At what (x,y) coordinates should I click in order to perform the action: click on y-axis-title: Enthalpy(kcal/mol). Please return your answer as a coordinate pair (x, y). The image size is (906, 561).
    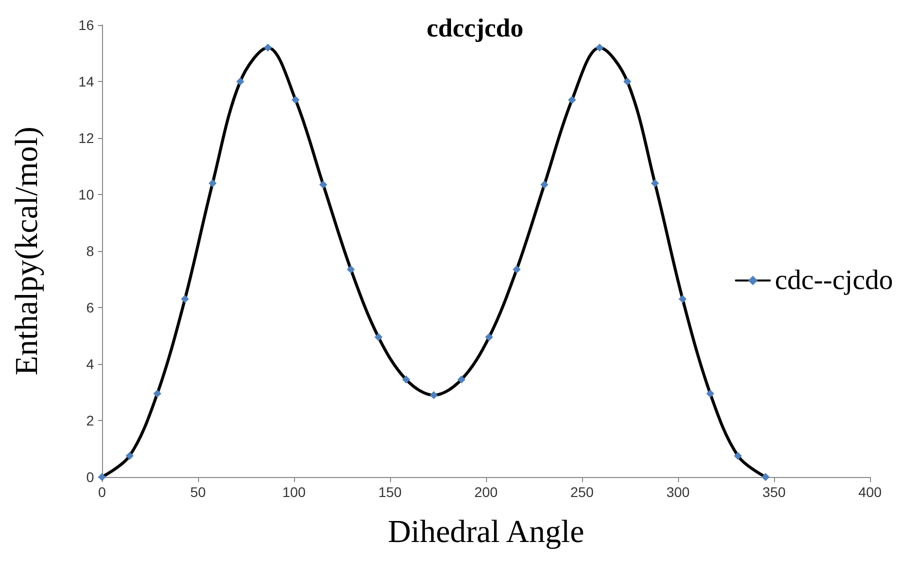
    Looking at the image, I should click on (26, 251).